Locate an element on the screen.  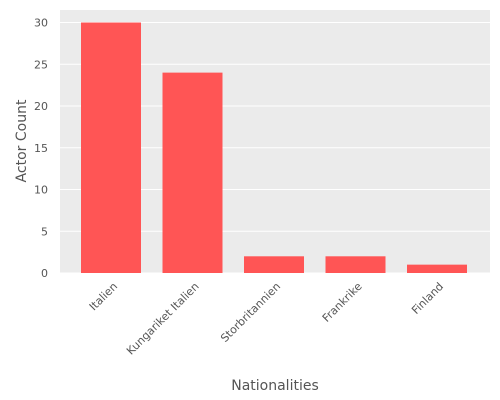
x-tick-label: Italien is located at coordinates (103, 296).